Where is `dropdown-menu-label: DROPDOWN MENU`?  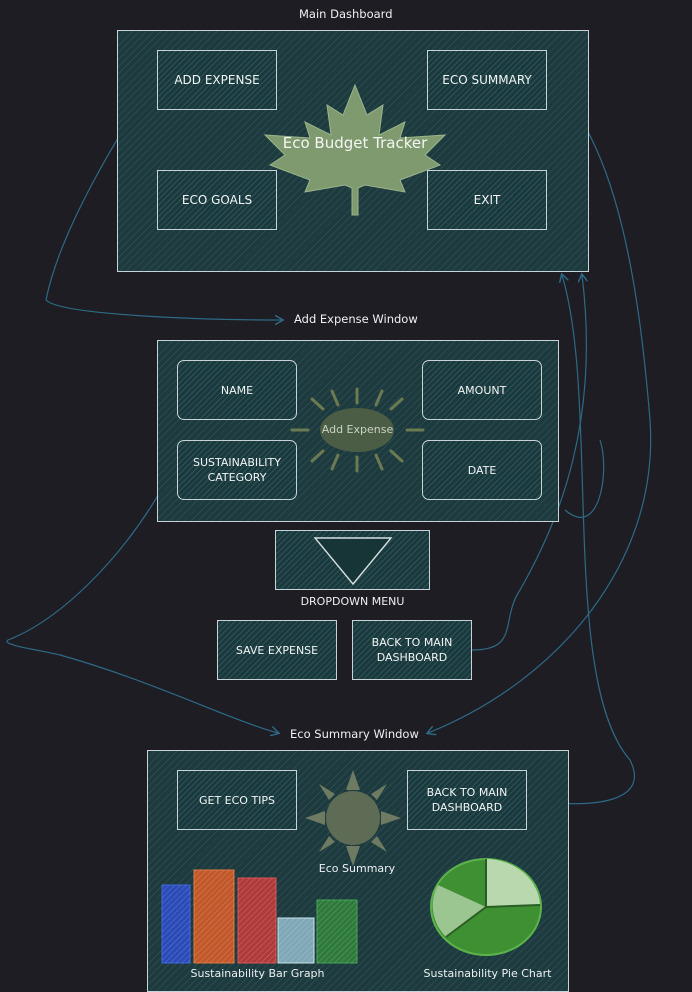
dropdown-menu-label: DROPDOWN MENU is located at coordinates (352, 601).